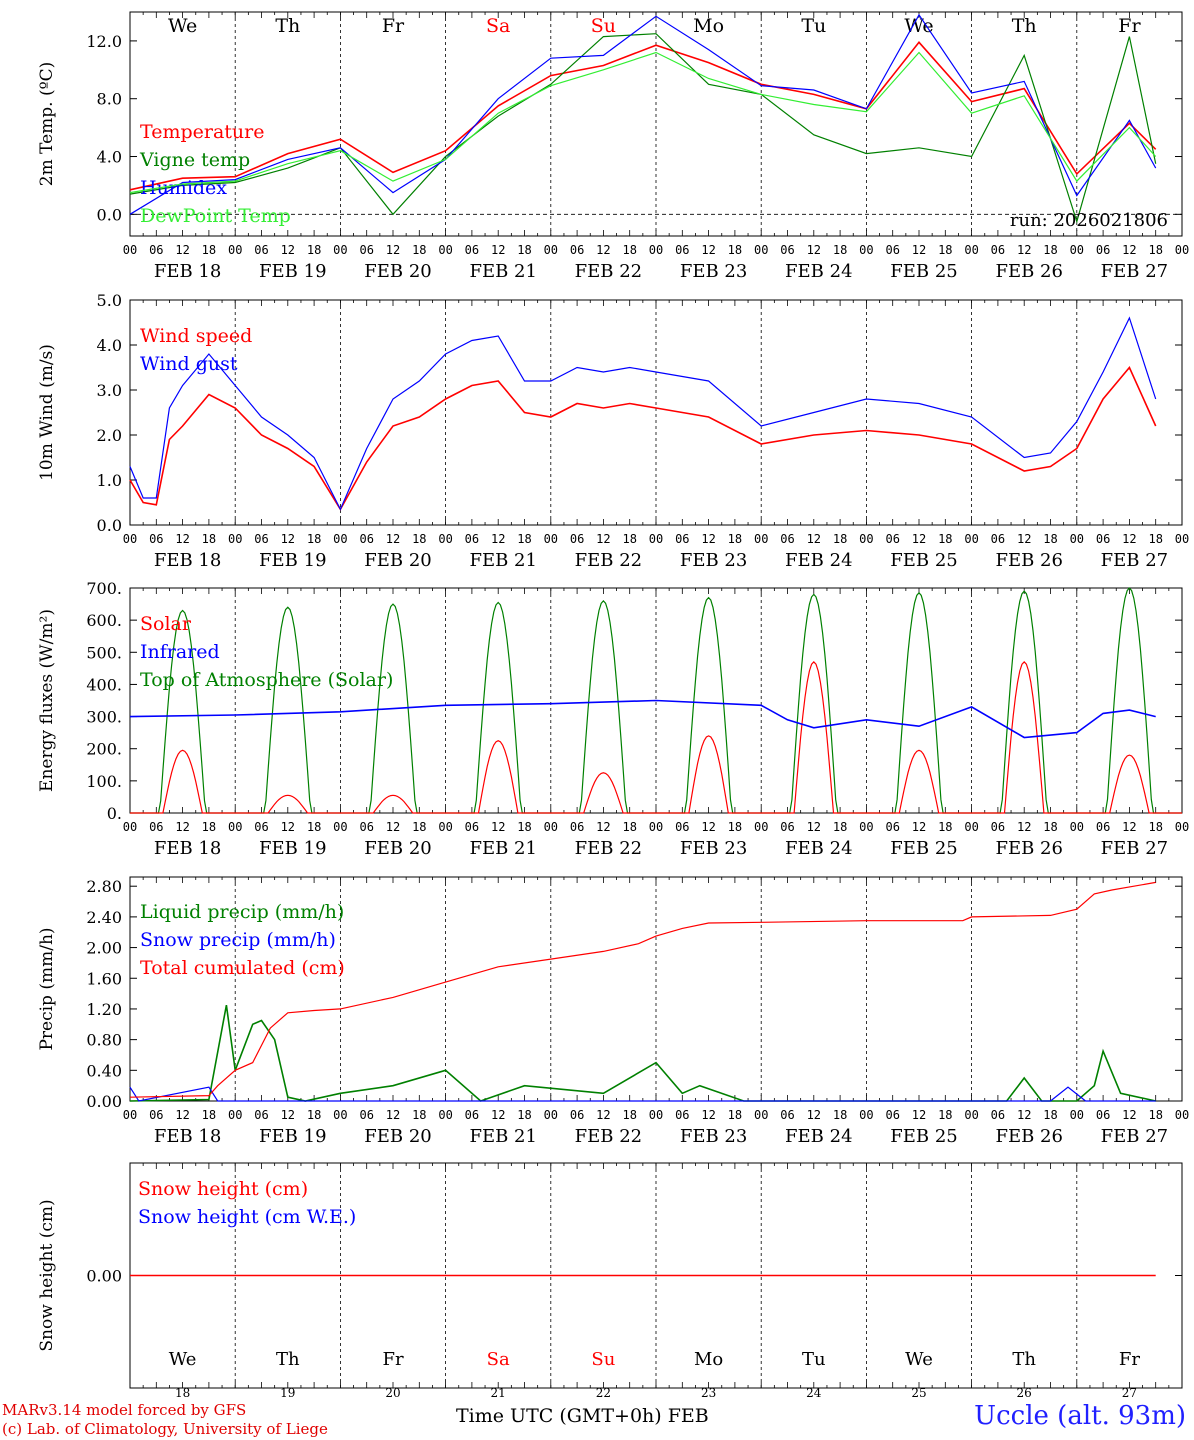 This screenshot has height=1440, width=1194. I want to click on legend-entry: Snow height (cm W.E.), so click(247, 1217).